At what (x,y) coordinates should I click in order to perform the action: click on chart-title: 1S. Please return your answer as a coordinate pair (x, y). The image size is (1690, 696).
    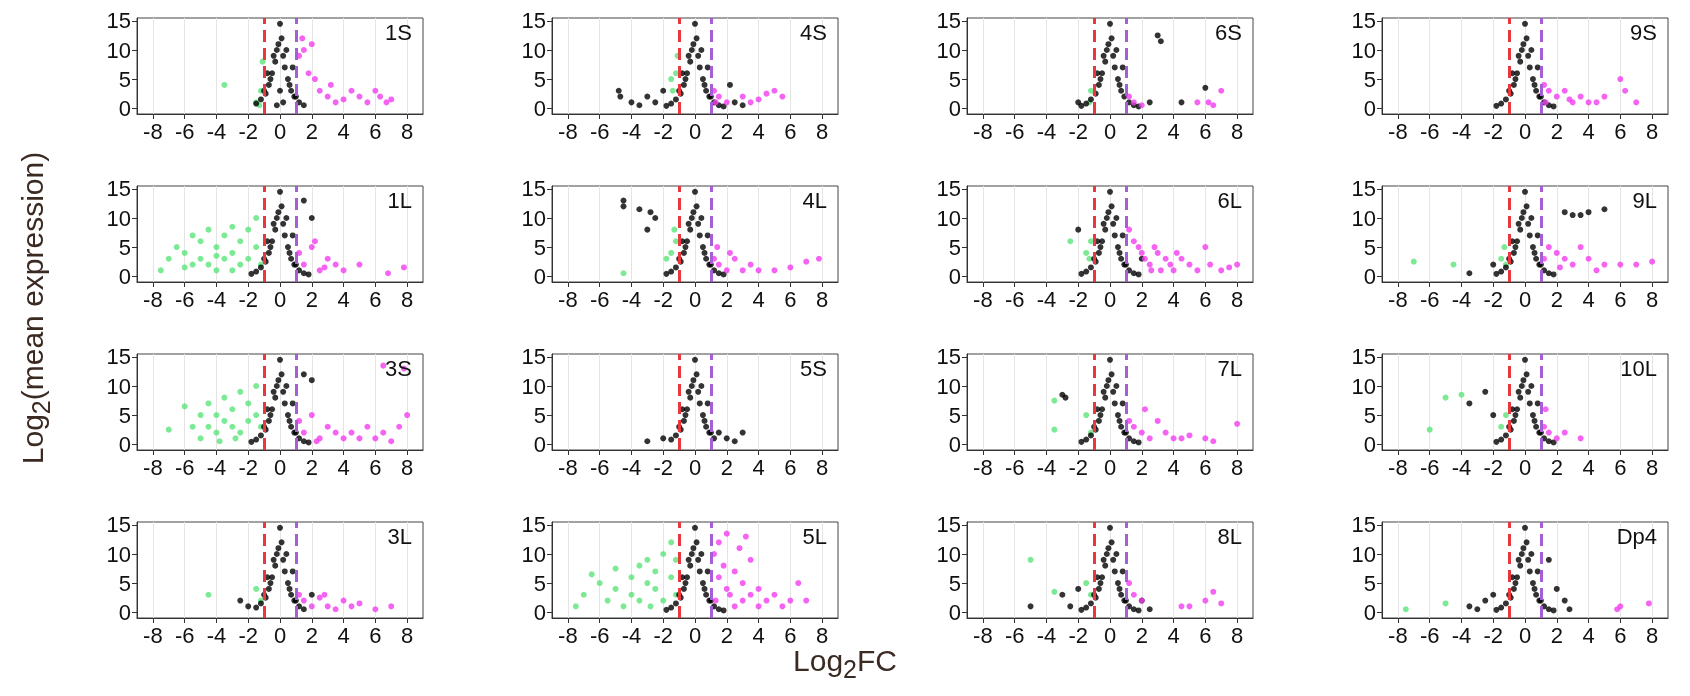
    Looking at the image, I should click on (399, 32).